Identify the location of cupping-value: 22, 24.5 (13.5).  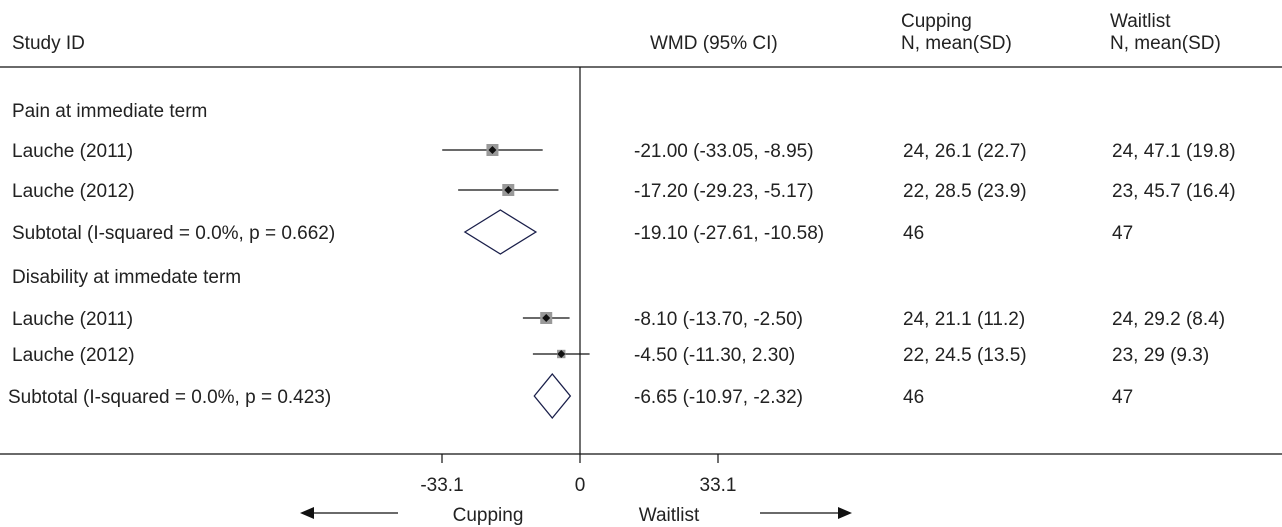
(965, 355).